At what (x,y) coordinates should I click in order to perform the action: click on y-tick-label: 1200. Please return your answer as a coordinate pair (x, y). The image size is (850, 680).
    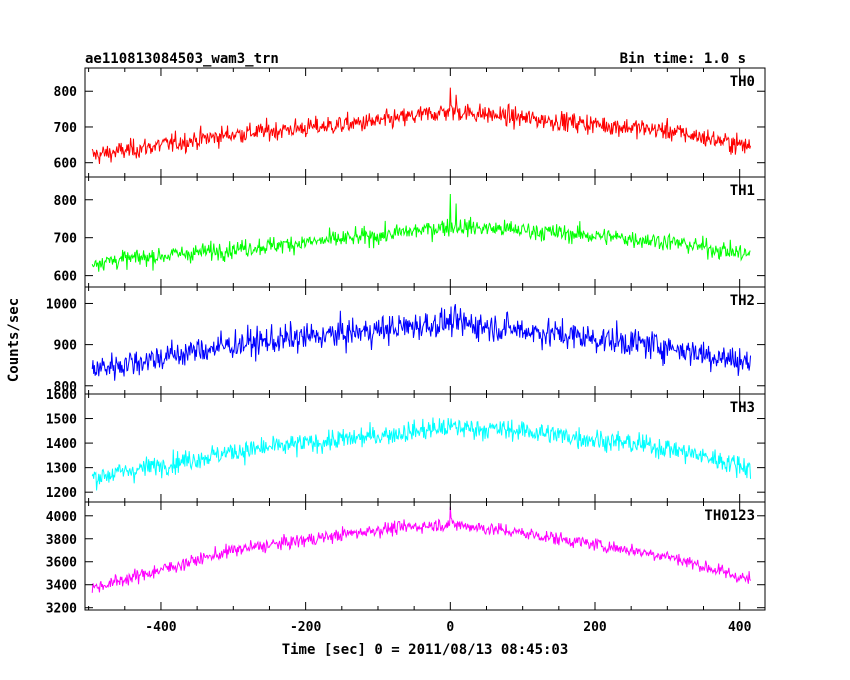
    Looking at the image, I should click on (61, 493).